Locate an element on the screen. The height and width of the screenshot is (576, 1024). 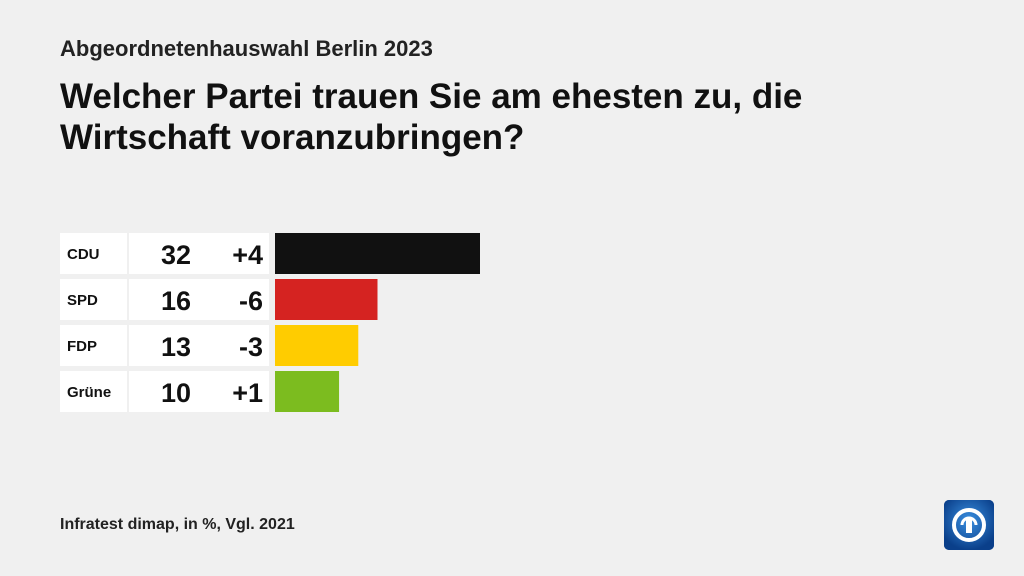
category-label: CDU is located at coordinates (83, 254).